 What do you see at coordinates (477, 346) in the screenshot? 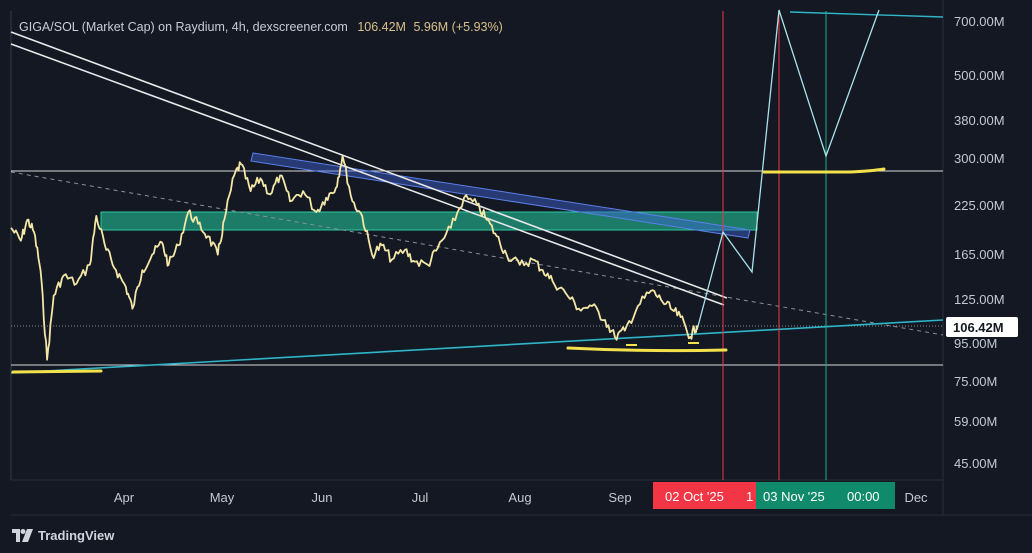
I see `rising-support-line` at bounding box center [477, 346].